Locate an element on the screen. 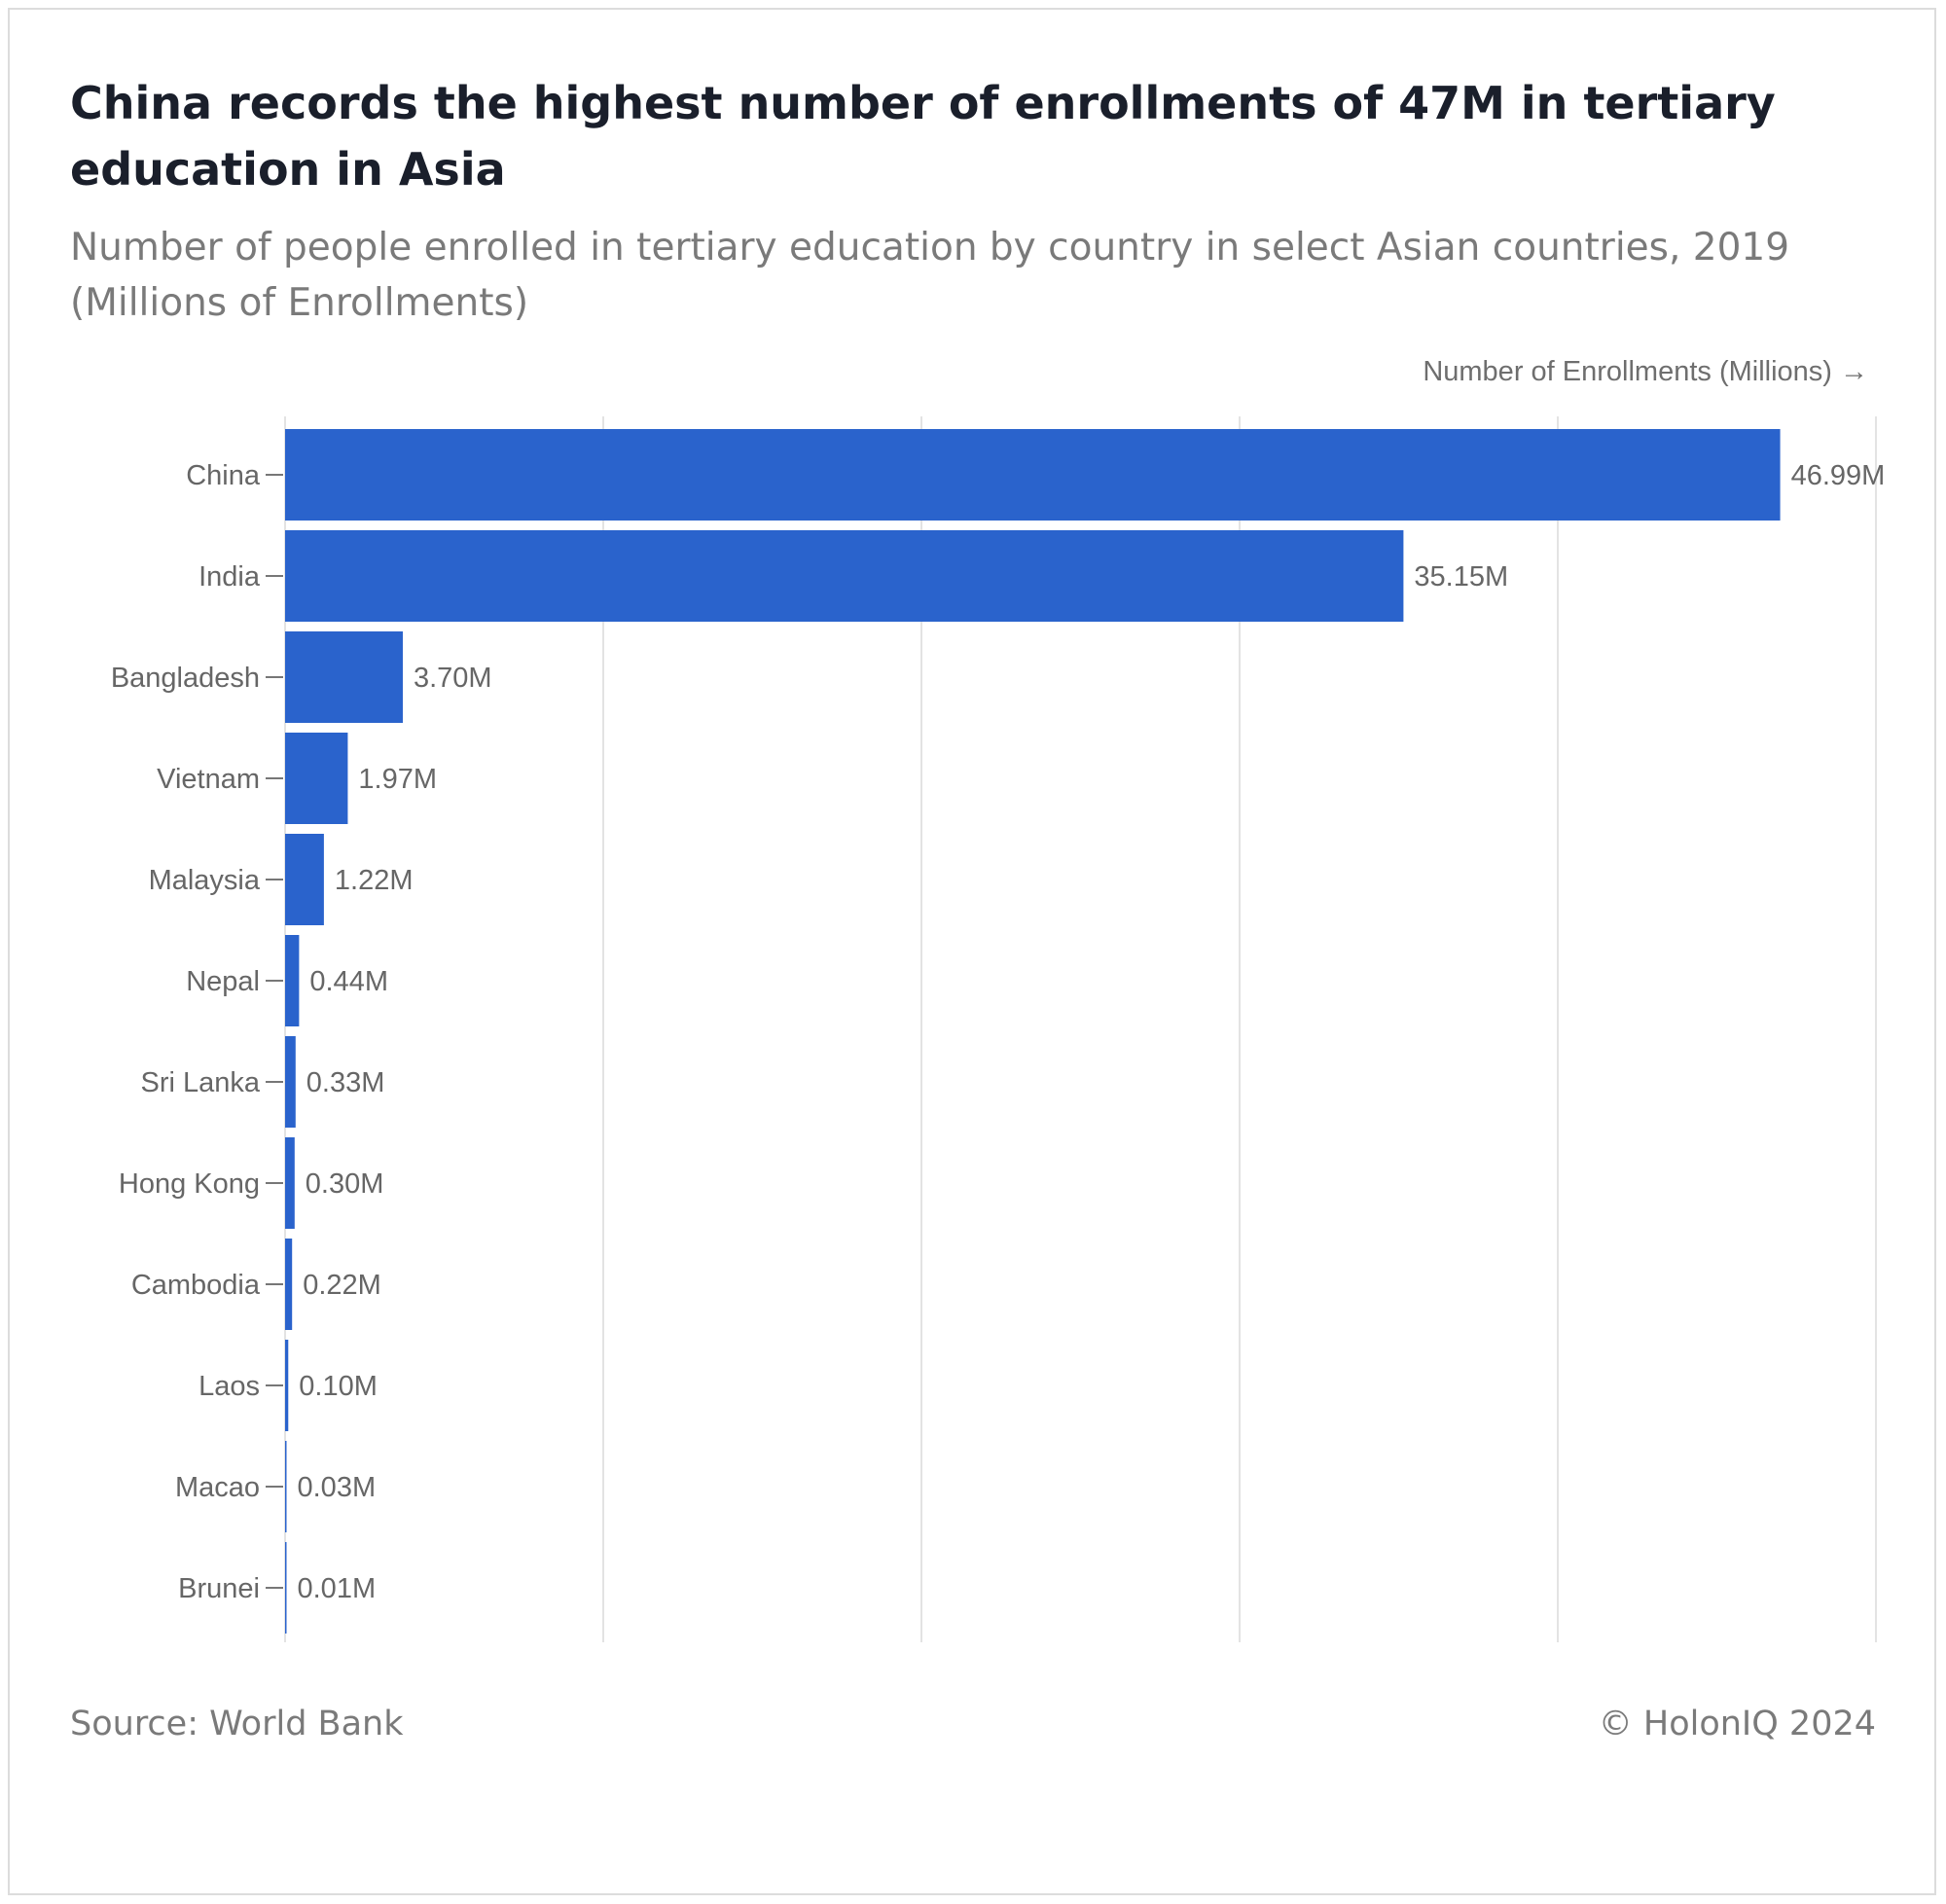  y-tick-label: Brunei is located at coordinates (219, 1588).